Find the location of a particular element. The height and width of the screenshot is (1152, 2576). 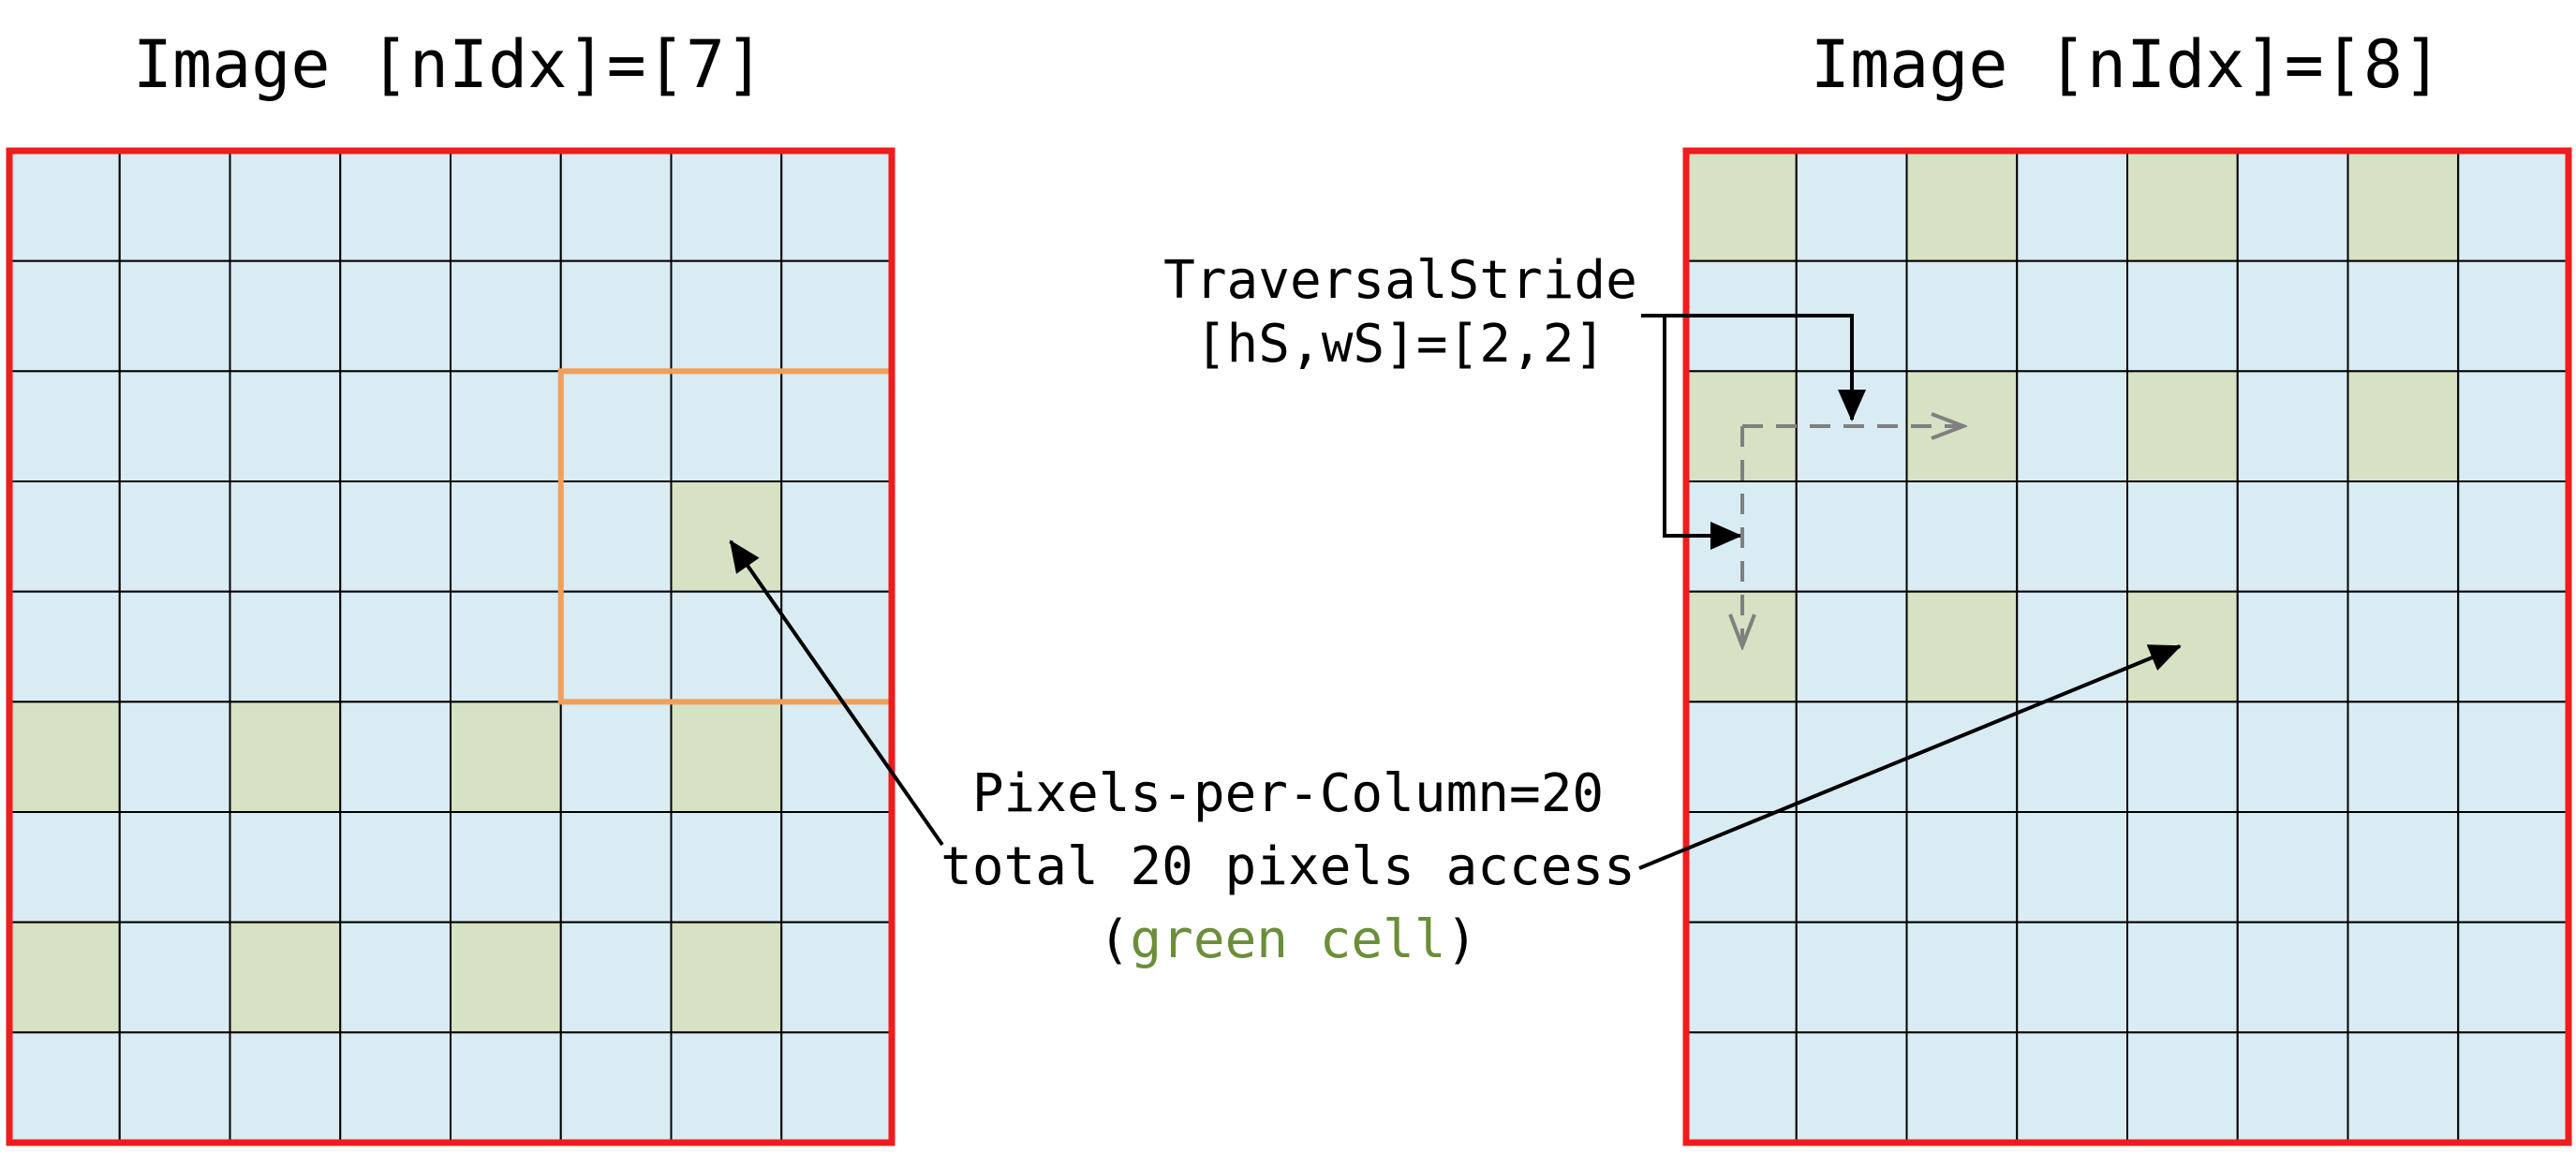

pixels-label-line3: (green cell) is located at coordinates (1288, 939).